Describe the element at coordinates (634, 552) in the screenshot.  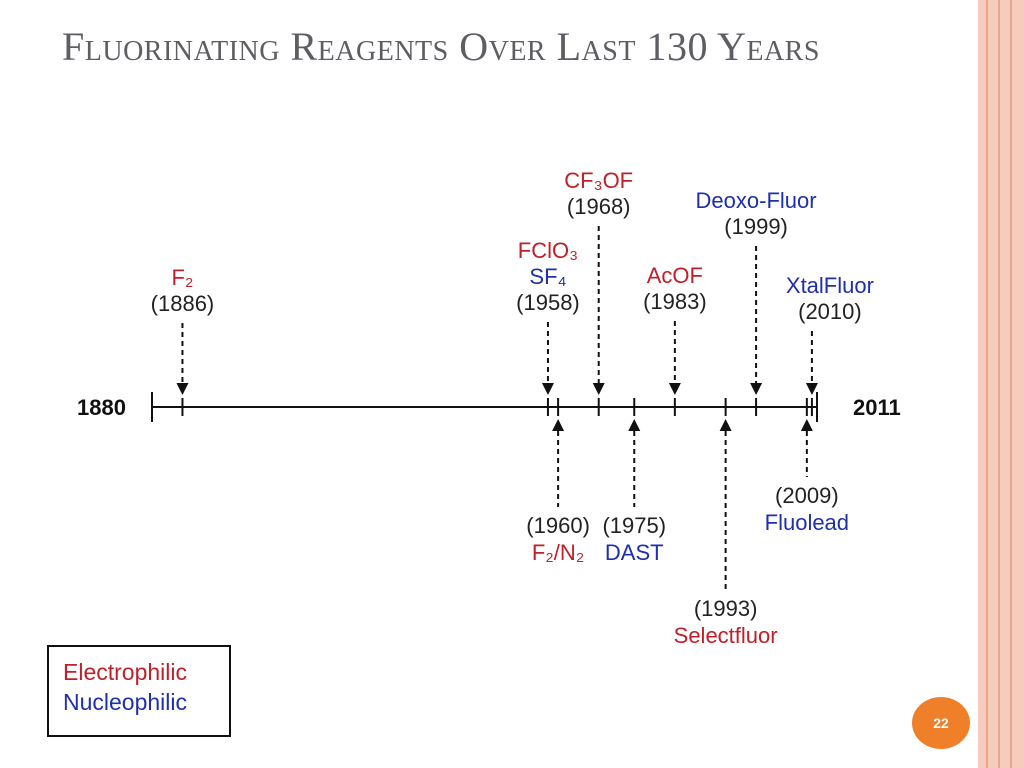
I see `reagent-label: DAST` at that location.